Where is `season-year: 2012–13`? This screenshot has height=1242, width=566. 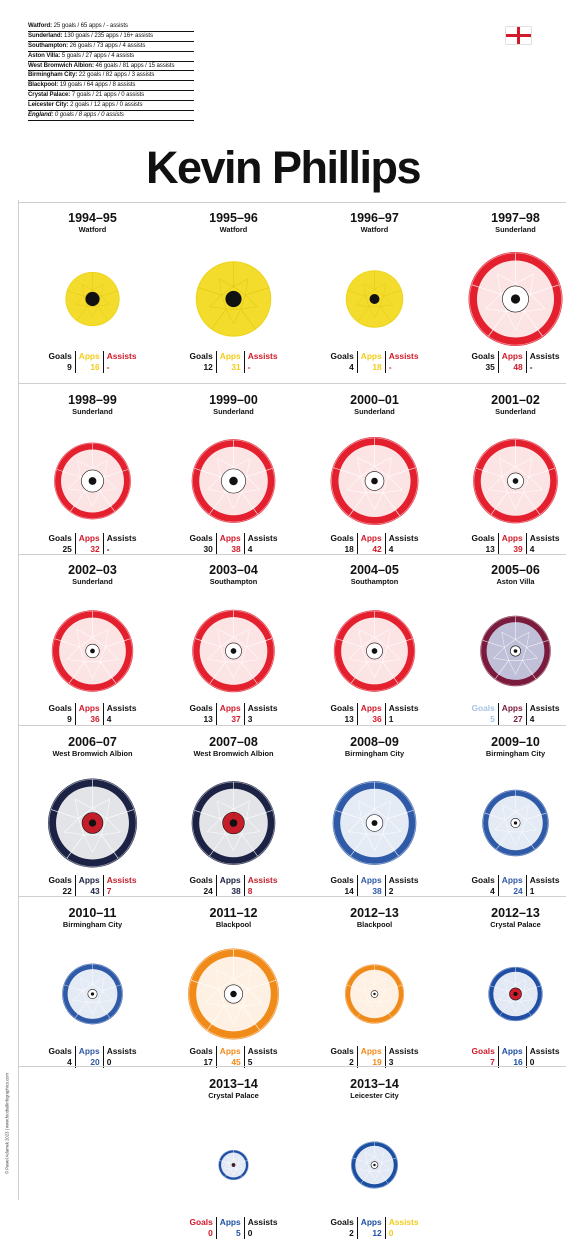 season-year: 2012–13 is located at coordinates (374, 913).